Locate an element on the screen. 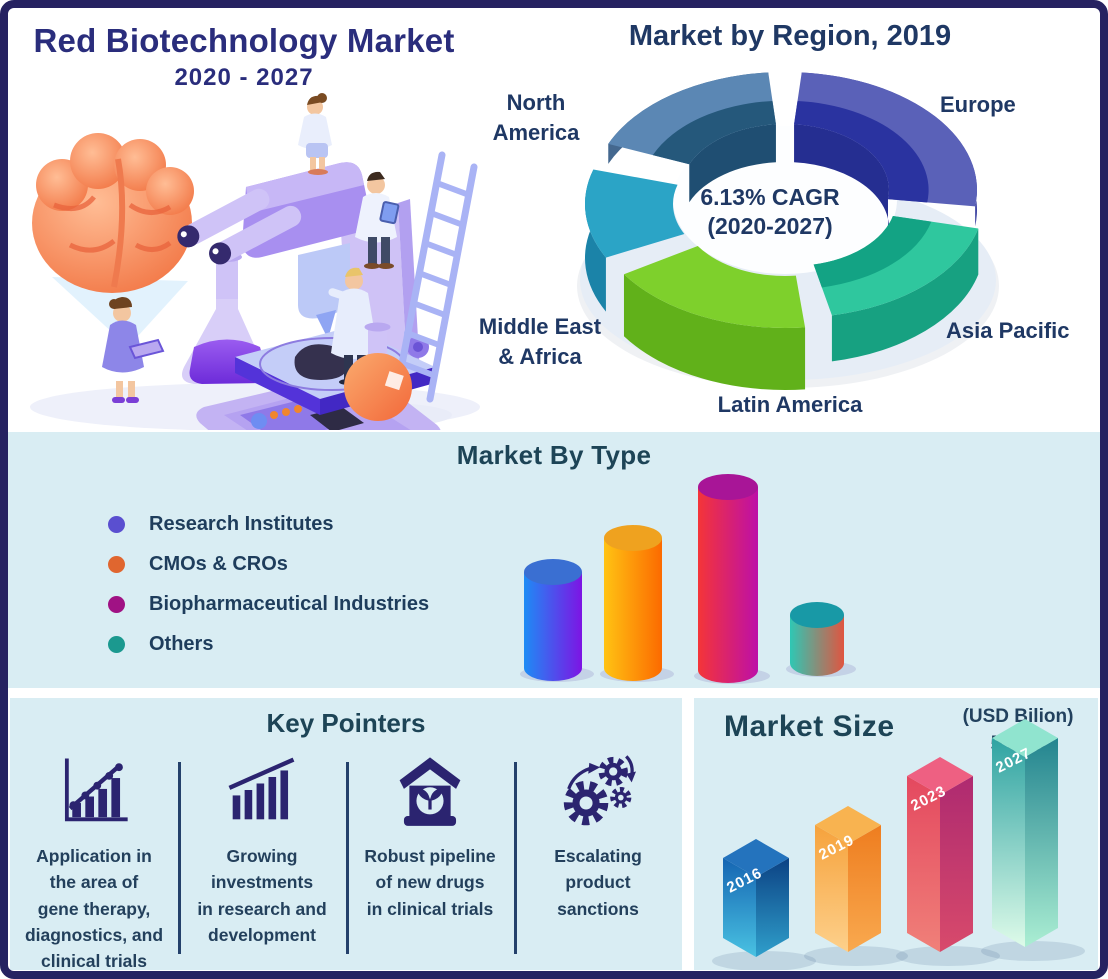 The image size is (1108, 979). region-donut-chart is located at coordinates (788, 231).